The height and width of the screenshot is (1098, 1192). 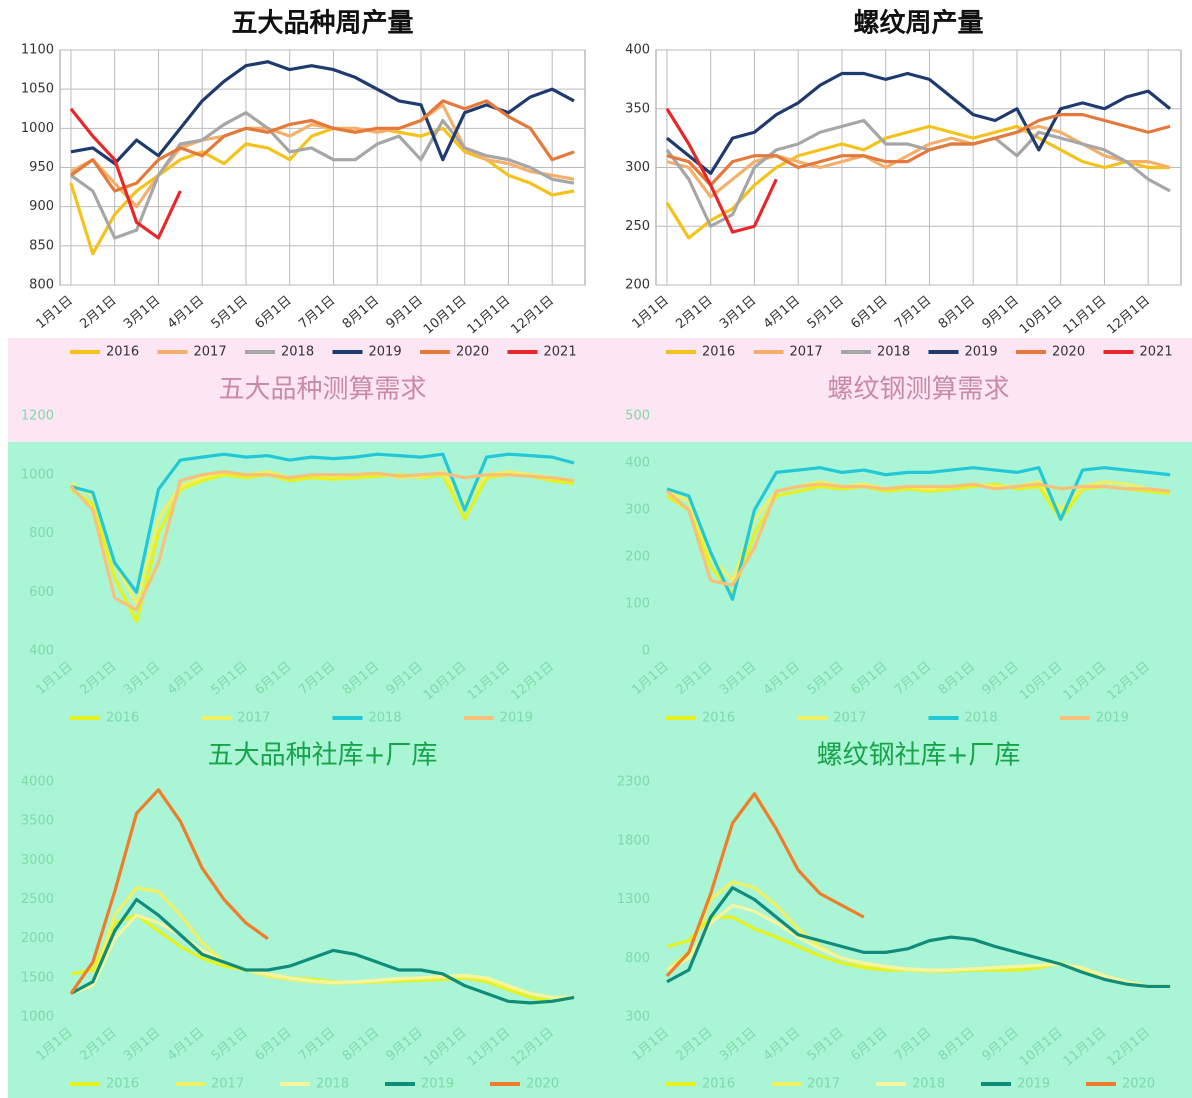 I want to click on y-tick-label: 850, so click(x=41, y=245).